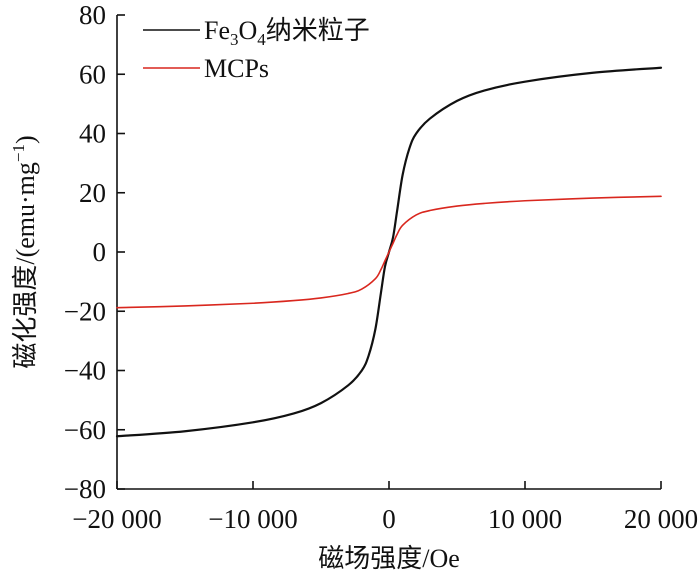  What do you see at coordinates (318, 30) in the screenshot?
I see `legend-nanoparticle-text: 纳米粒子` at bounding box center [318, 30].